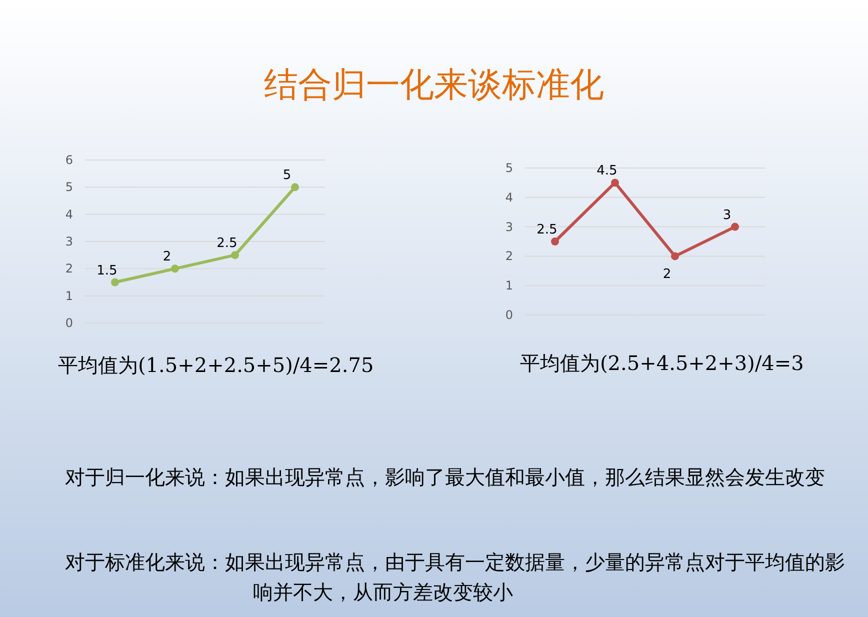 The height and width of the screenshot is (617, 868). What do you see at coordinates (445, 477) in the screenshot?
I see `annotation: 对于归一化来说：如果出现异常点，影响了最大值和最小值，那么结果显然会发生改变` at bounding box center [445, 477].